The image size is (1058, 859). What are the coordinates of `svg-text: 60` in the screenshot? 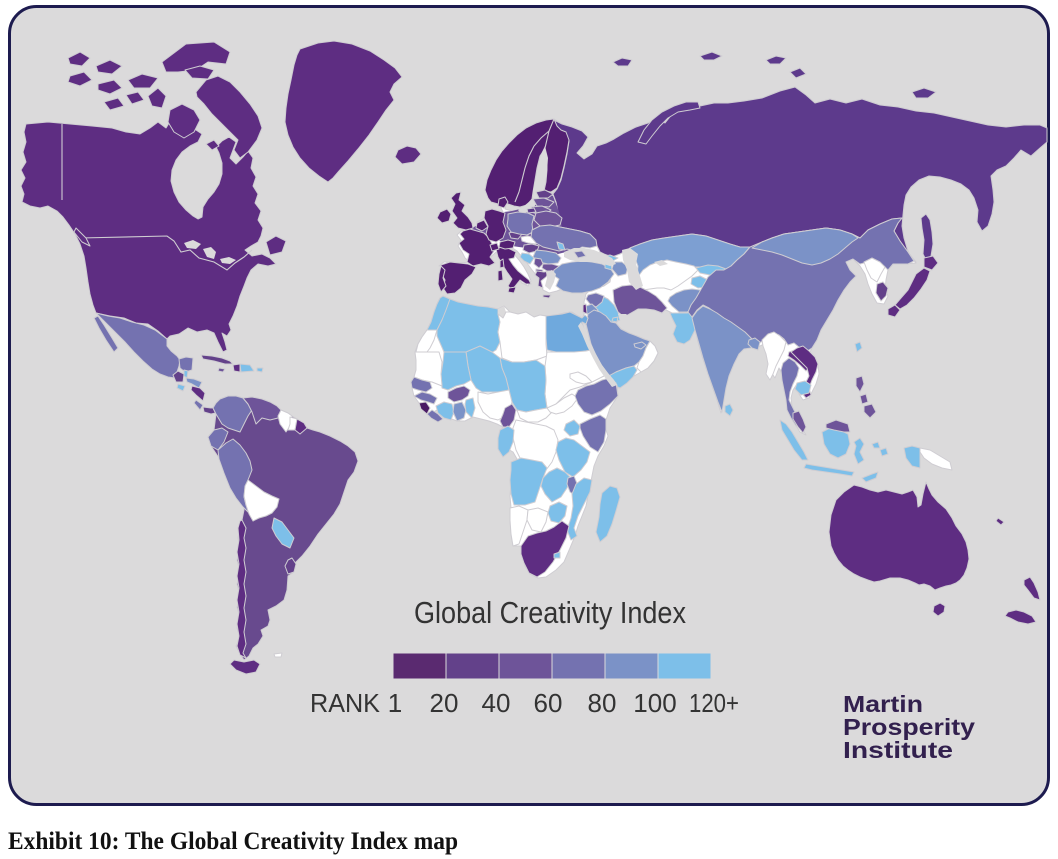 It's located at (548, 703).